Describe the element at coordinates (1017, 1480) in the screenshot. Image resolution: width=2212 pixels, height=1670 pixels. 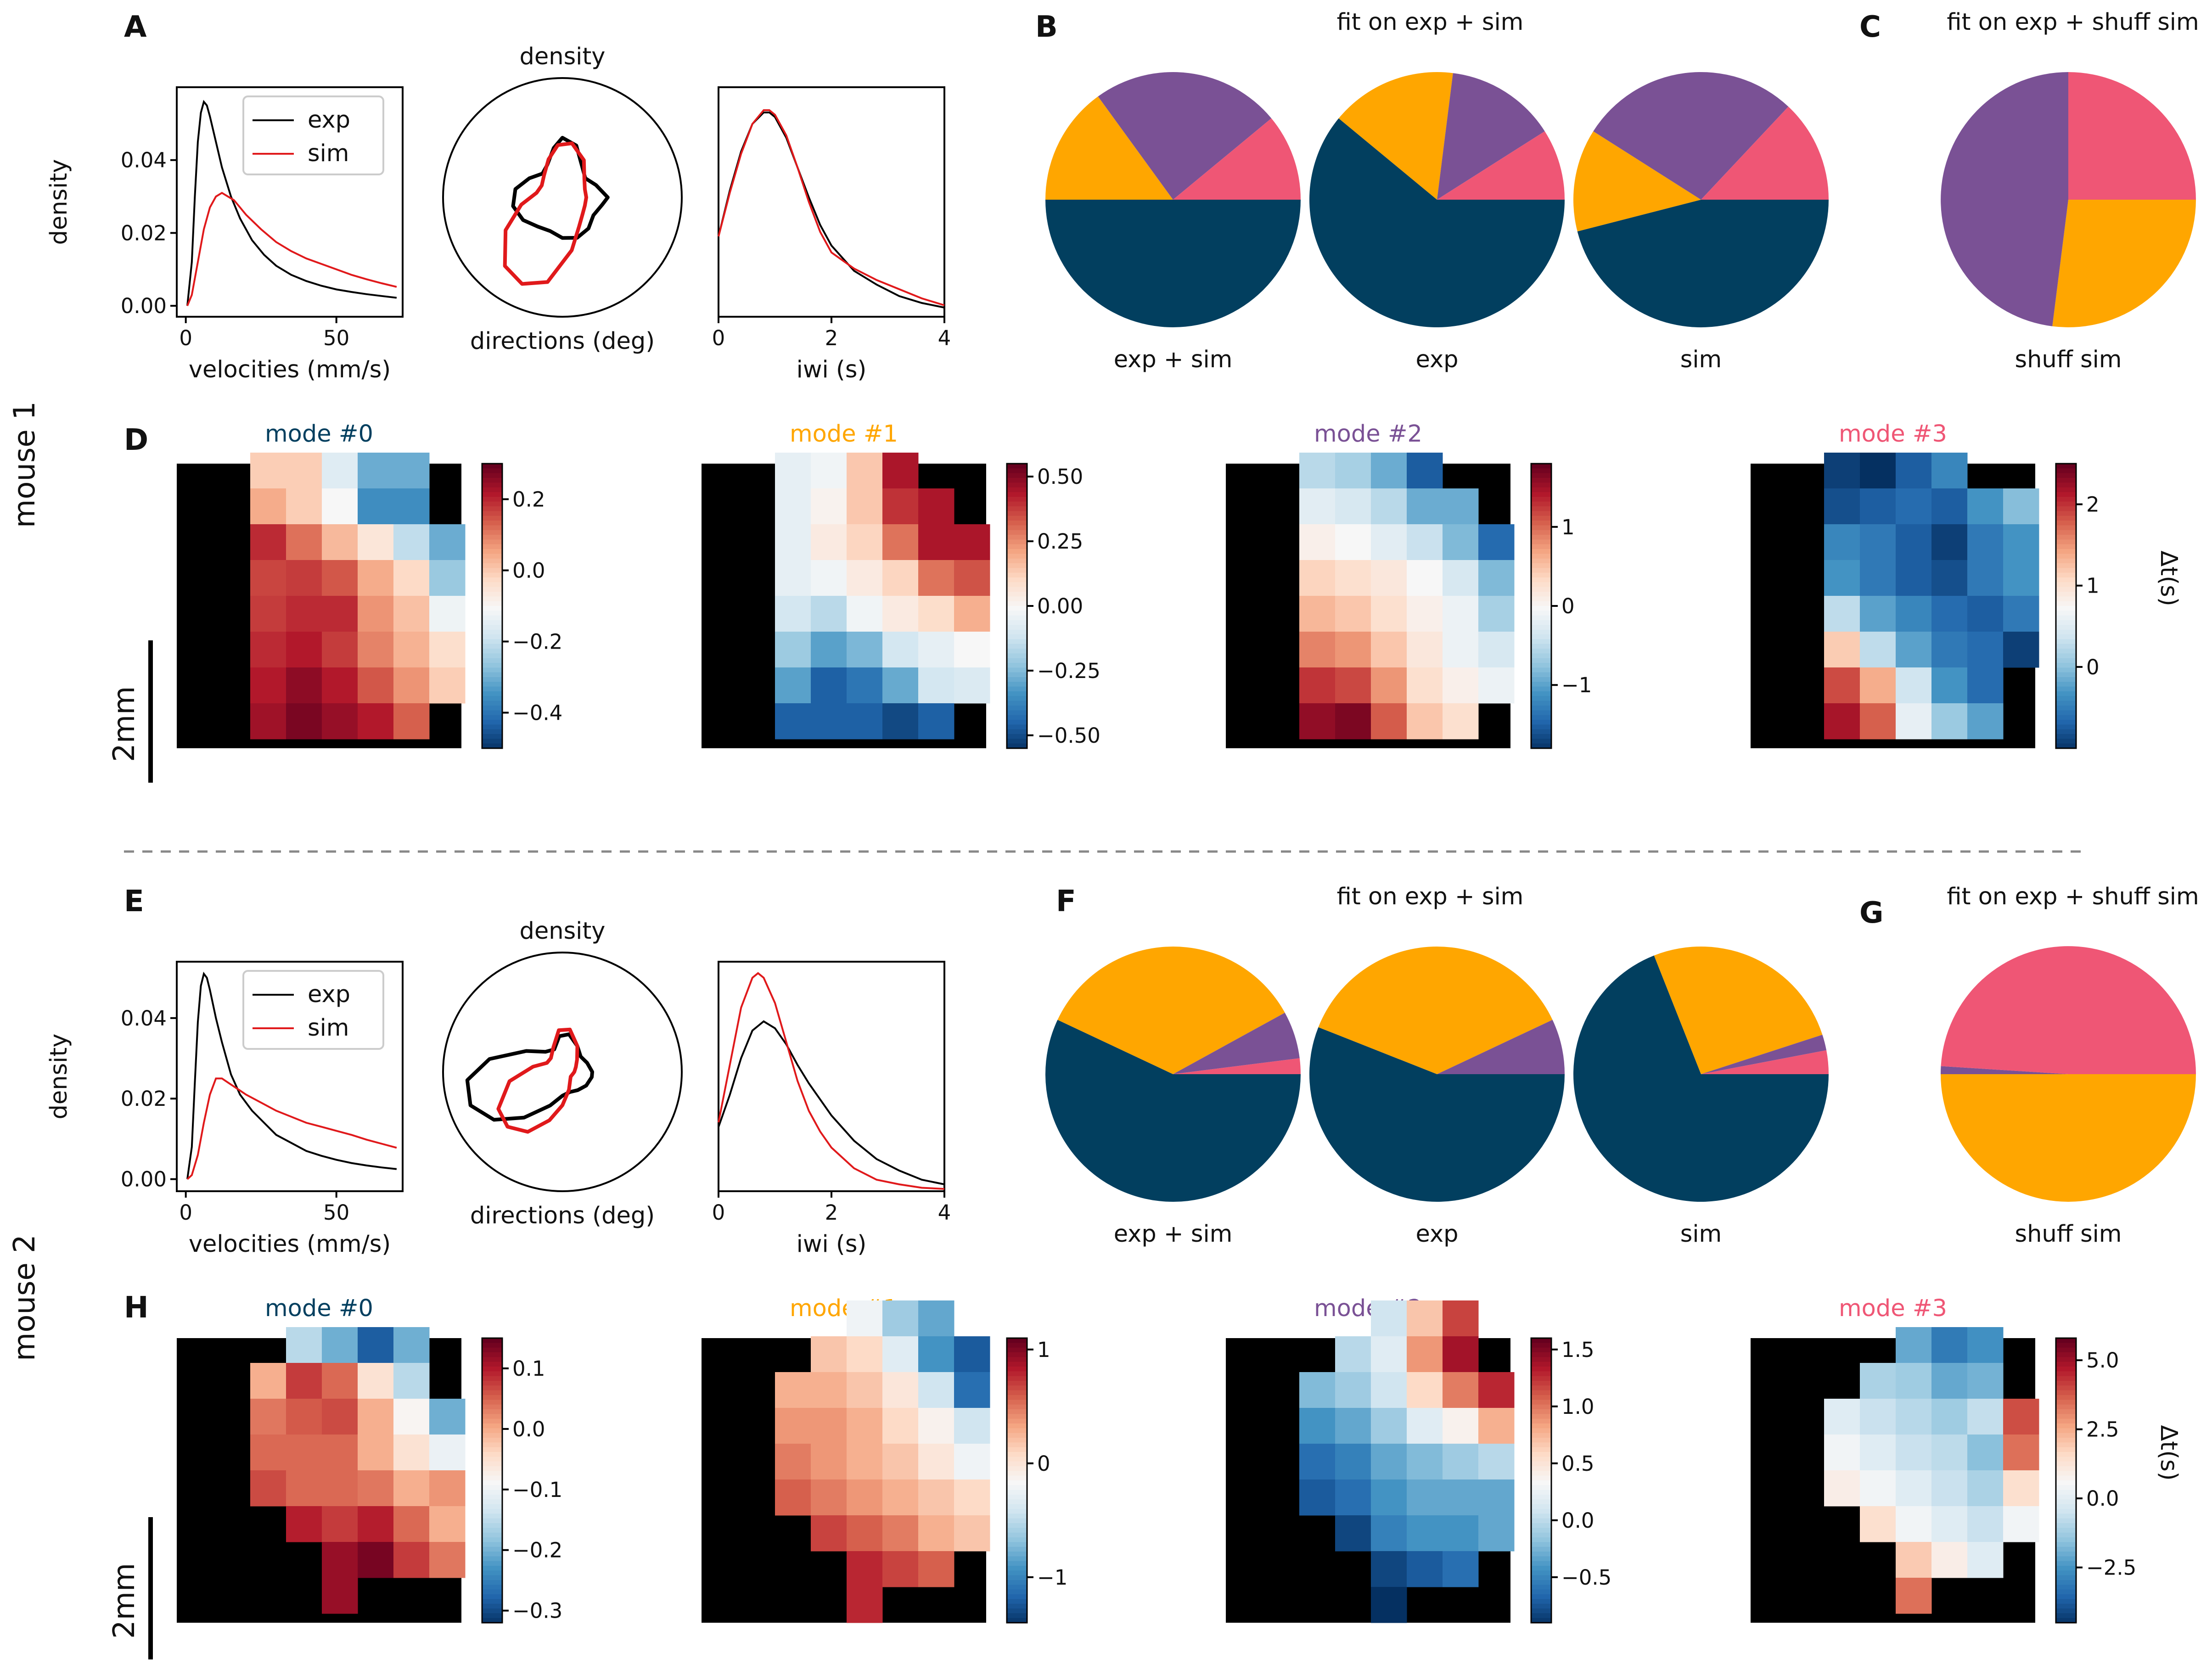
I see `colorbar-frame` at that location.